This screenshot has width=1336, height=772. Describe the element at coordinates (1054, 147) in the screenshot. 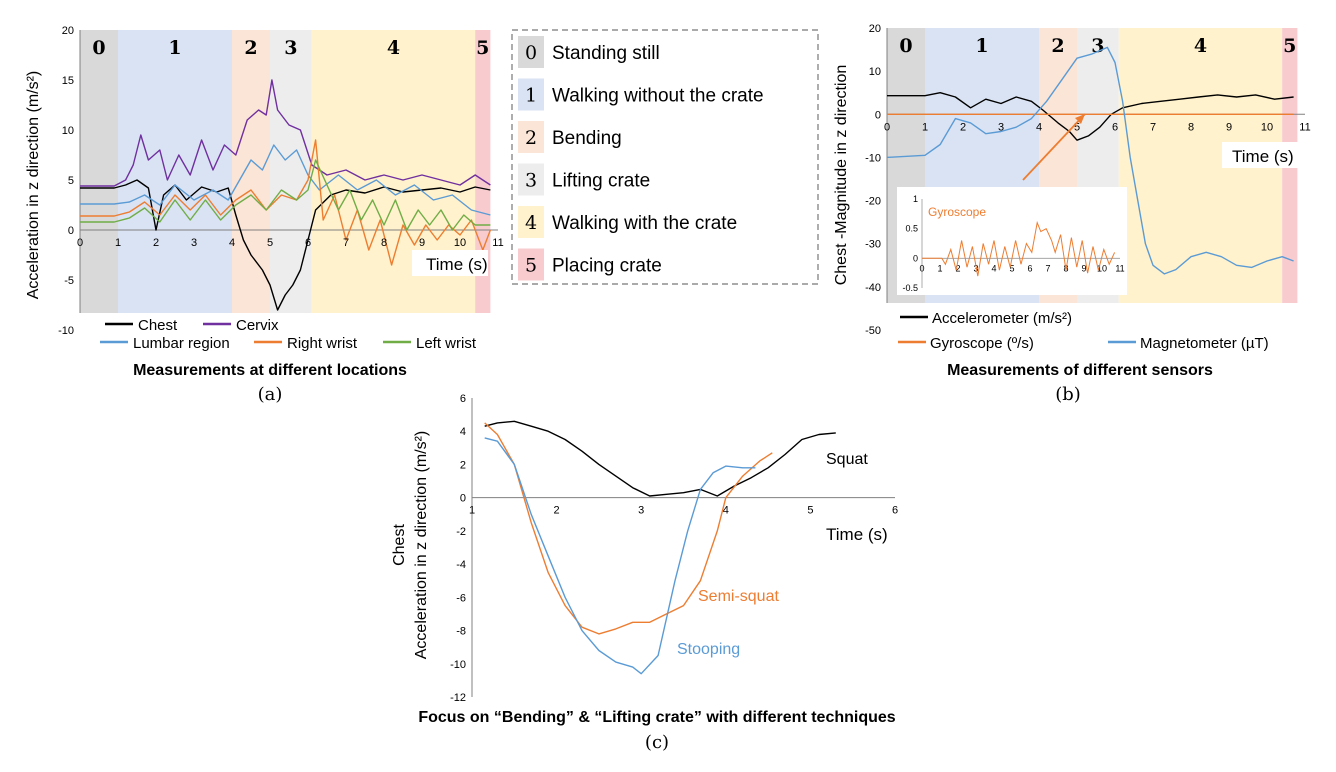

I see `inset-arrow` at that location.